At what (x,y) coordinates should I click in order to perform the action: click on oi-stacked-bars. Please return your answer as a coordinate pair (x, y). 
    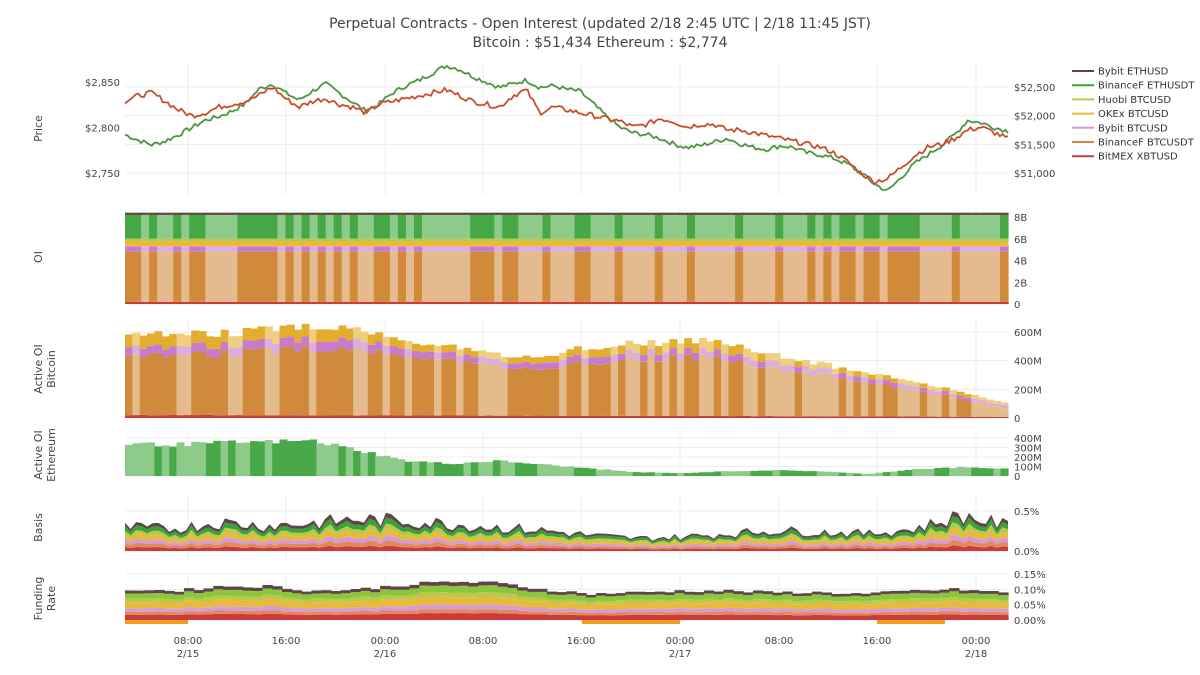
    Looking at the image, I should click on (567, 258).